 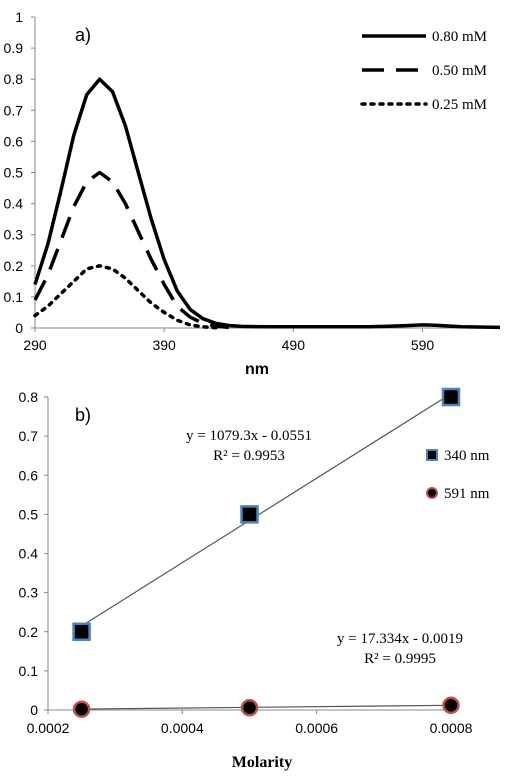 What do you see at coordinates (459, 37) in the screenshot?
I see `chart-a-legend-label: 0.80 mM` at bounding box center [459, 37].